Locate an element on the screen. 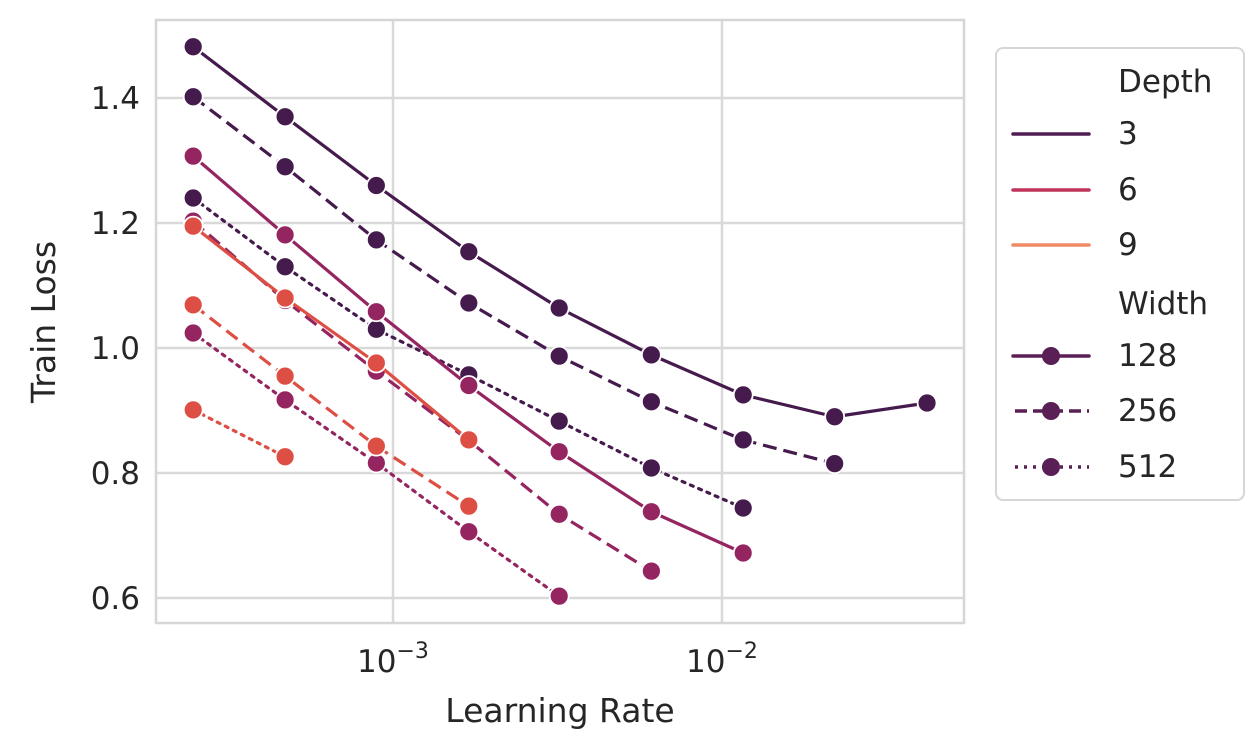 The height and width of the screenshot is (752, 1256). legend: Depth 3 6 9 Width 128 256 512 is located at coordinates (1120, 274).